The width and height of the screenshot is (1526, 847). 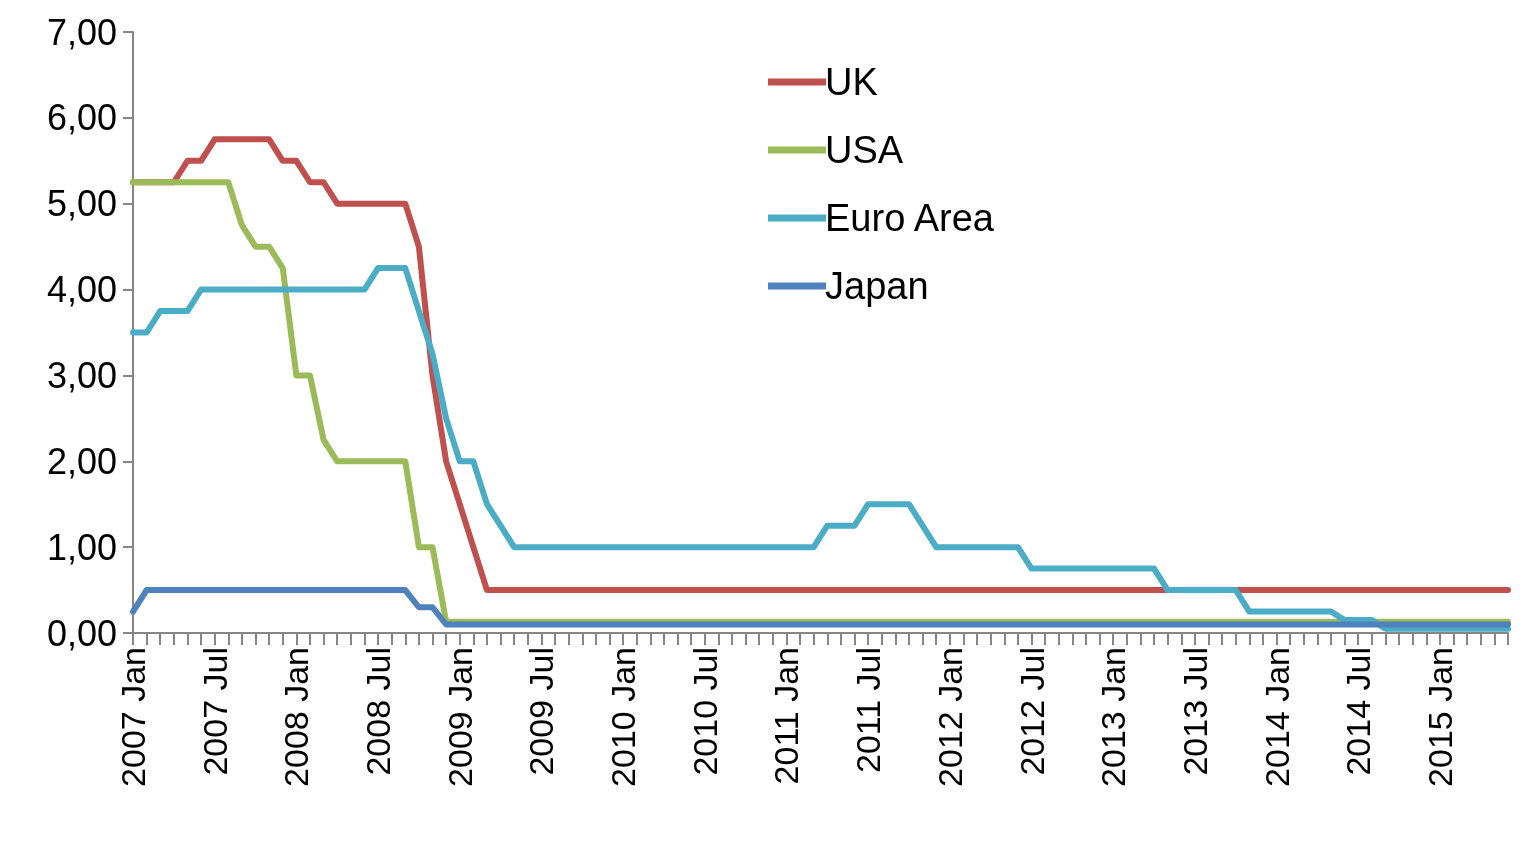 What do you see at coordinates (704, 711) in the screenshot?
I see `x-tick-label: 2010 Jul` at bounding box center [704, 711].